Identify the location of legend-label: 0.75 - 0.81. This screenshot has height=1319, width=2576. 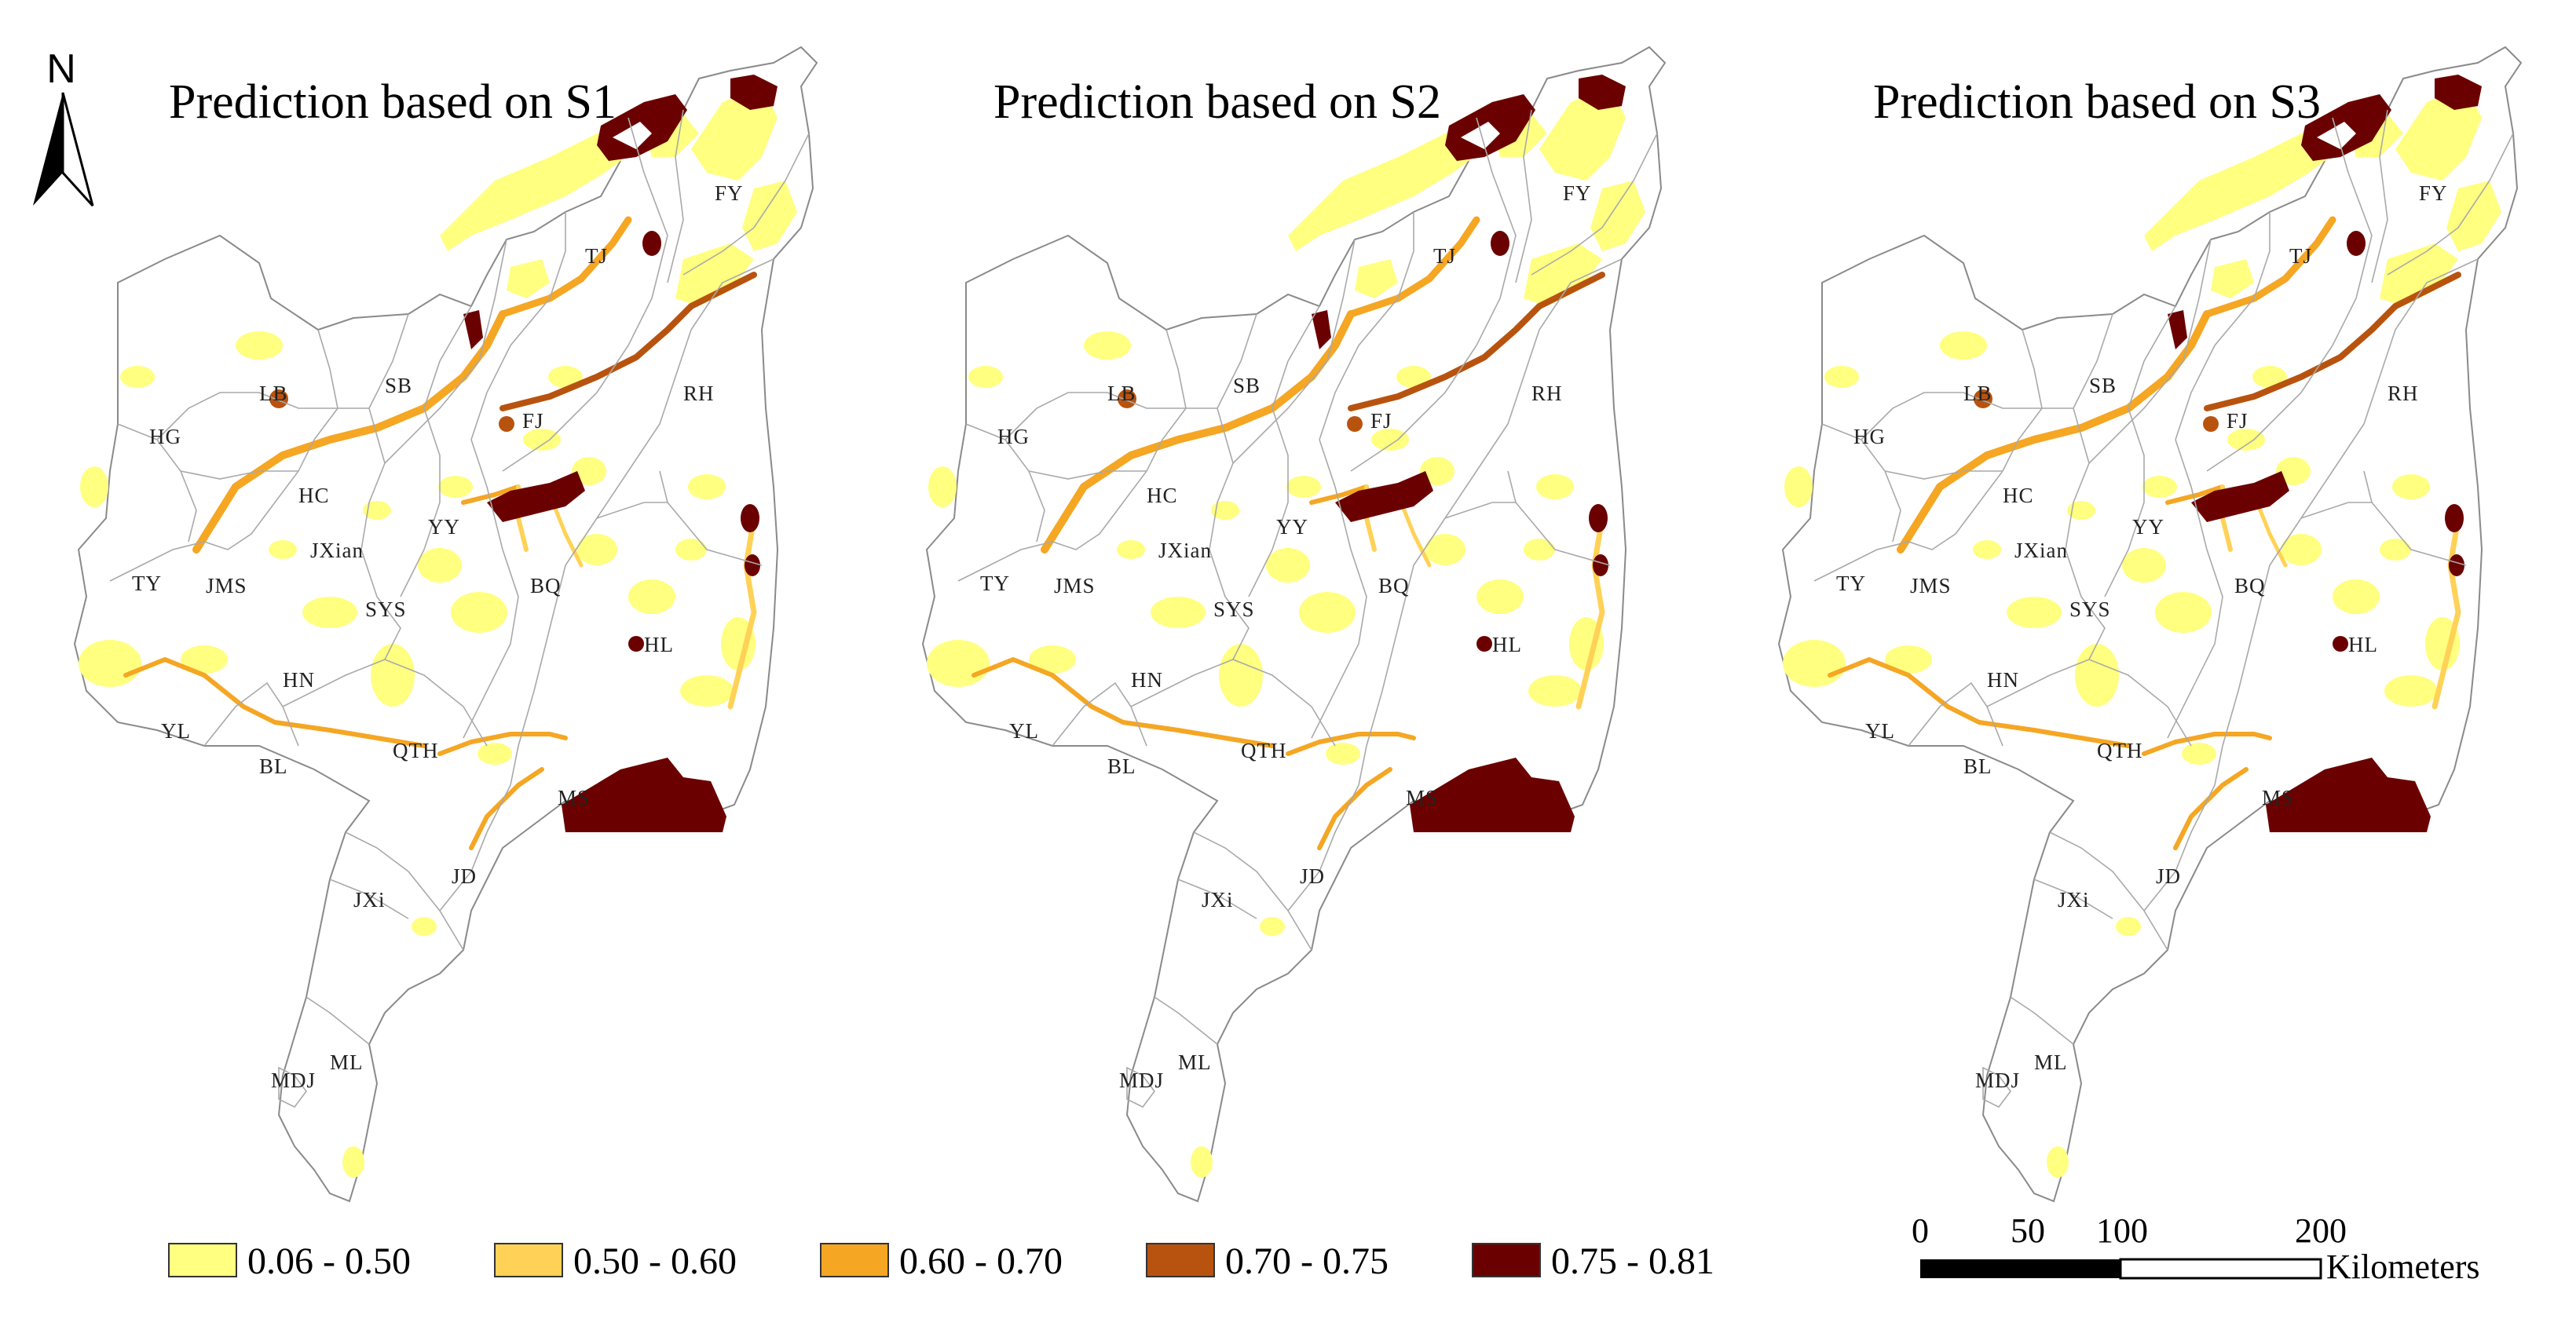
(1632, 1261).